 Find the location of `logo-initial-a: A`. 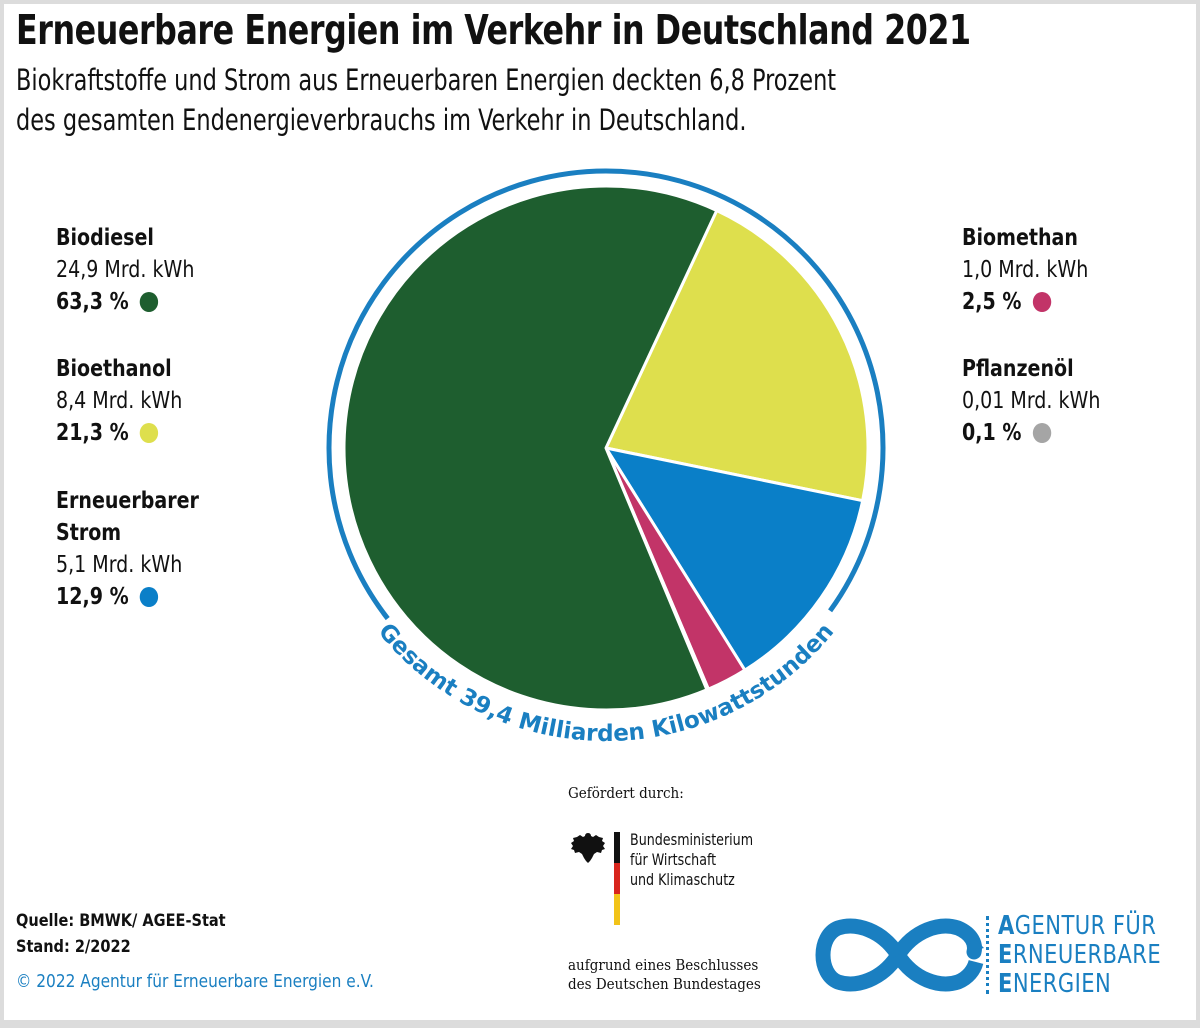

logo-initial-a: A is located at coordinates (1006, 926).